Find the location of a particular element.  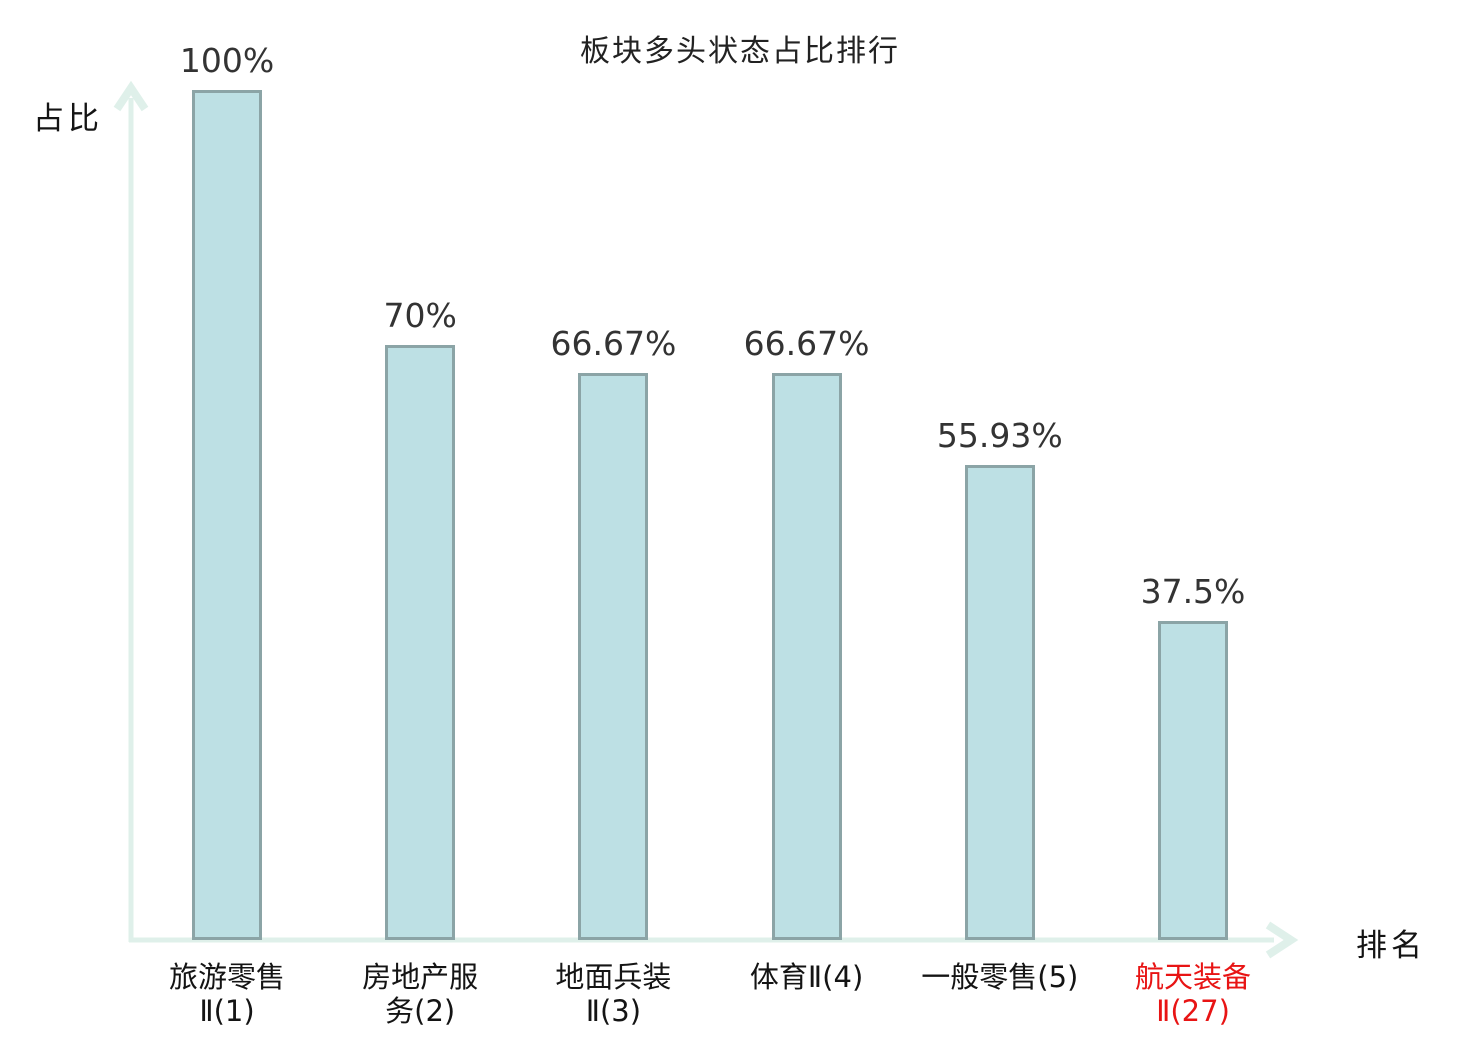

bar-category-label: 房地产服 务(2) is located at coordinates (420, 994).